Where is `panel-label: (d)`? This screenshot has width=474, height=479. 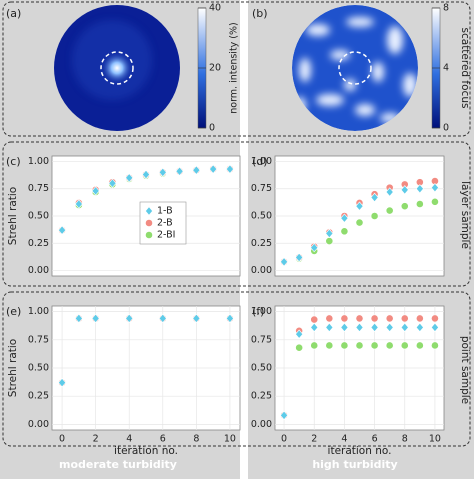
panel-label: (d) is located at coordinates (260, 161).